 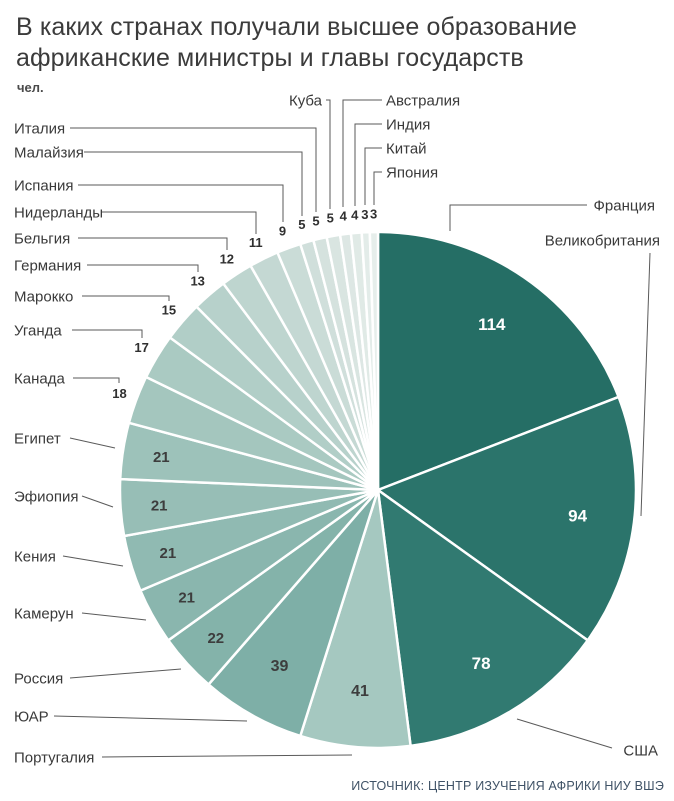 What do you see at coordinates (364, 214) in the screenshot?
I see `slice-value-Китай: 3` at bounding box center [364, 214].